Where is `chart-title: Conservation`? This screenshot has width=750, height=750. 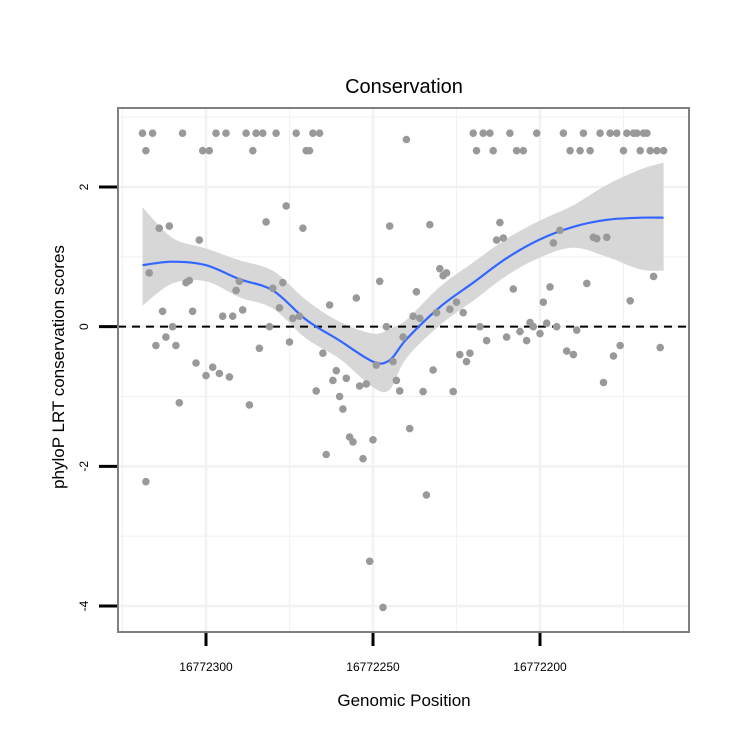
chart-title: Conservation is located at coordinates (404, 87).